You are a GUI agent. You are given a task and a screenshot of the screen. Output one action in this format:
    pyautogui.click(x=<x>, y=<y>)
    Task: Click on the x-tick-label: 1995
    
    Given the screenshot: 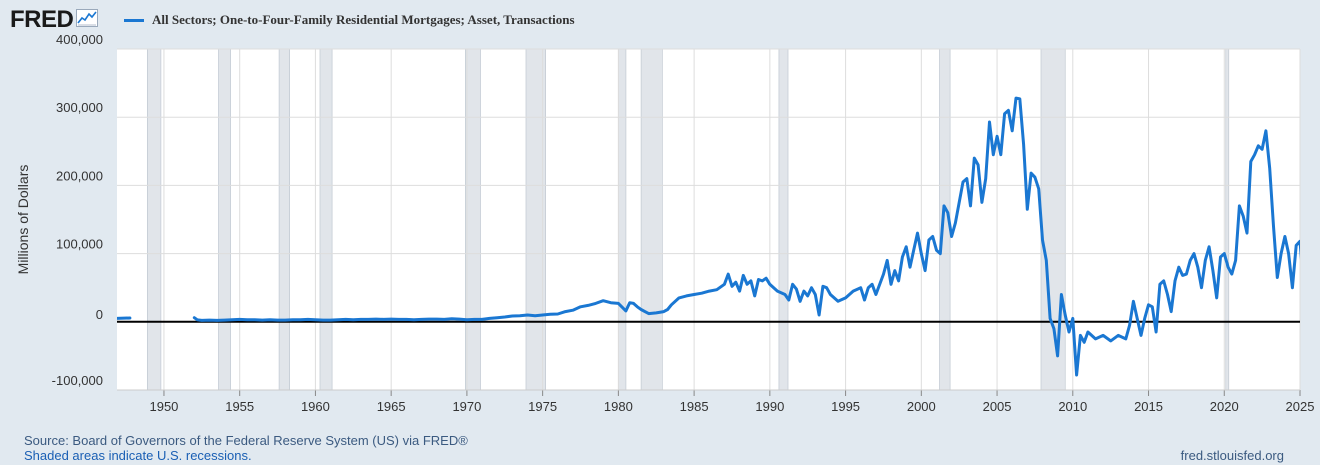 What is the action you would take?
    pyautogui.click(x=845, y=406)
    